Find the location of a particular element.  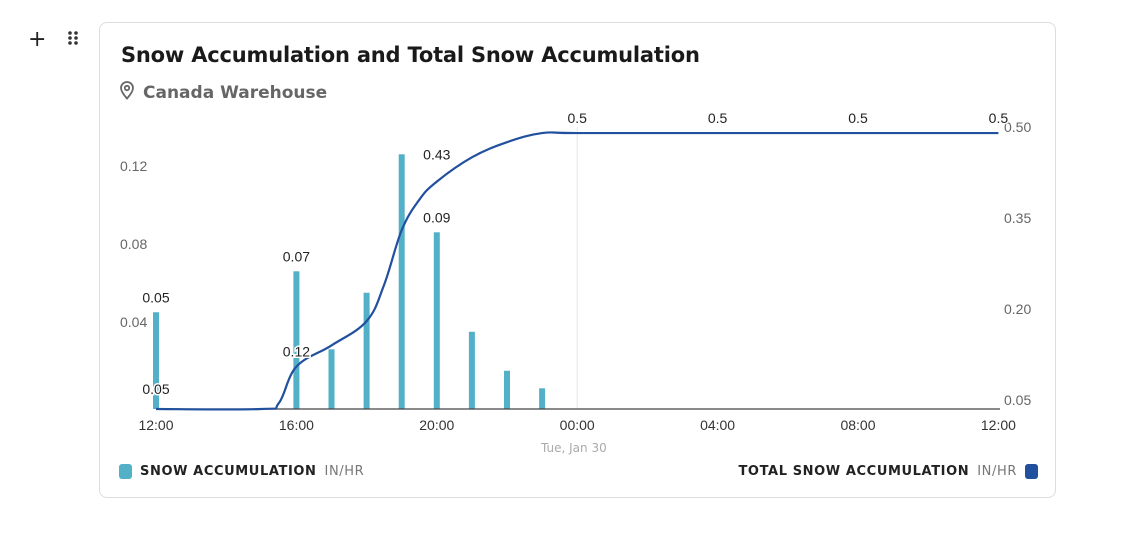

x-axis-tick: 16:00 is located at coordinates (296, 425).